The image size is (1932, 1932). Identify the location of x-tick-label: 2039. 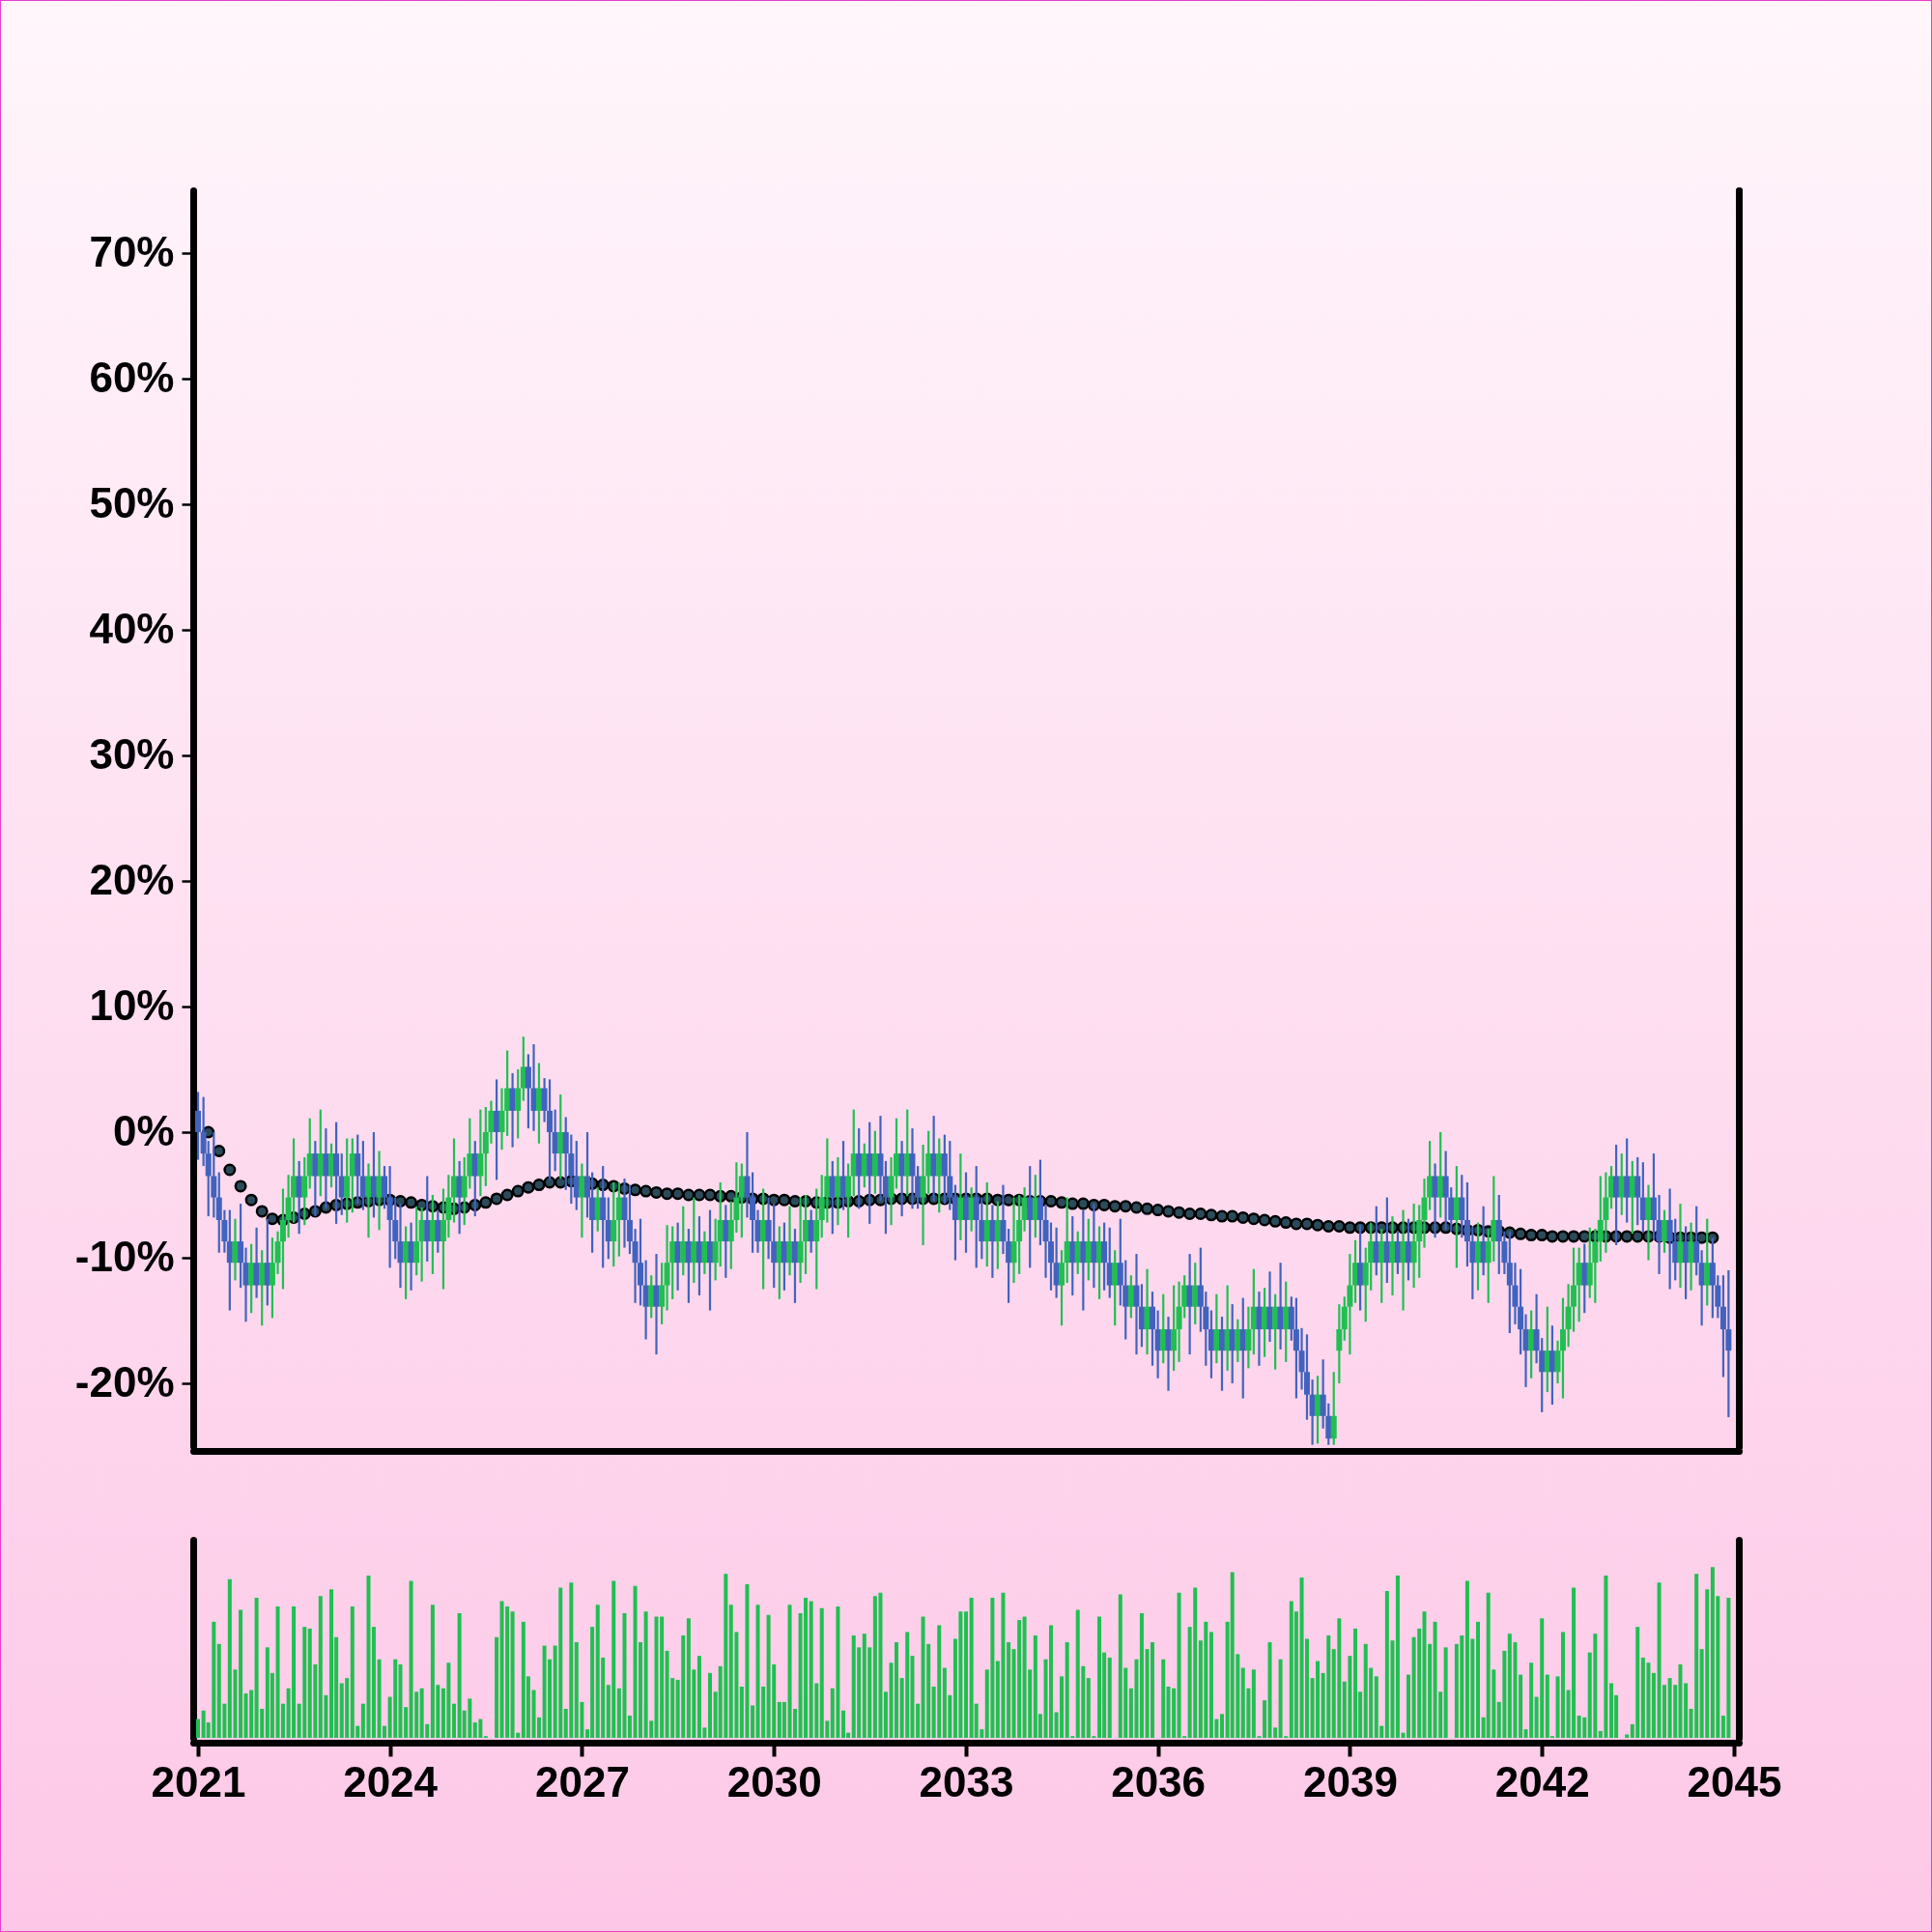
(1350, 1781).